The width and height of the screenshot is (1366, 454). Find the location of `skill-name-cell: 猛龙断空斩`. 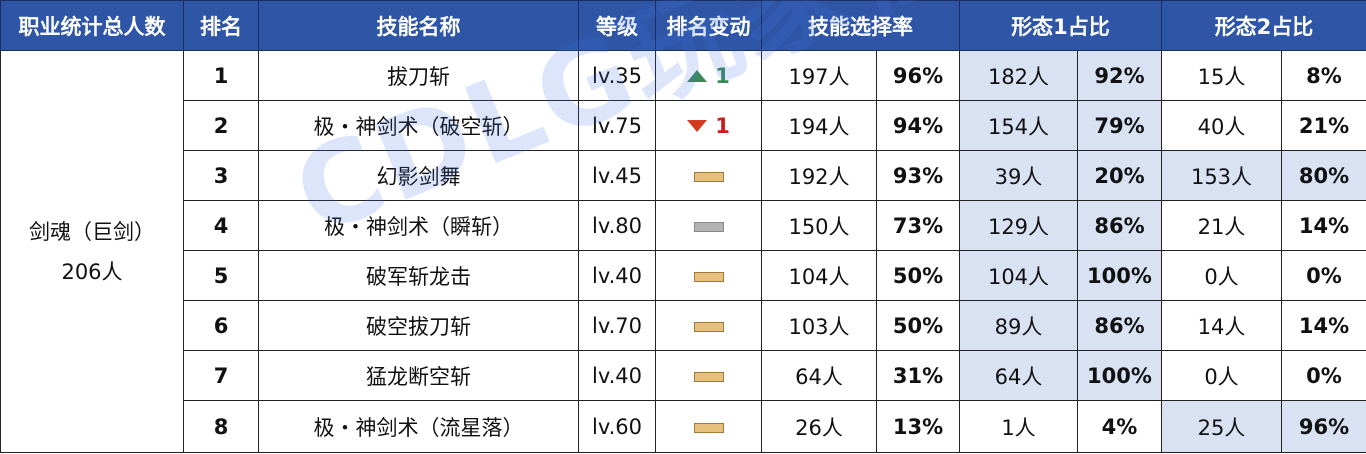

skill-name-cell: 猛龙断空斩 is located at coordinates (418, 375).